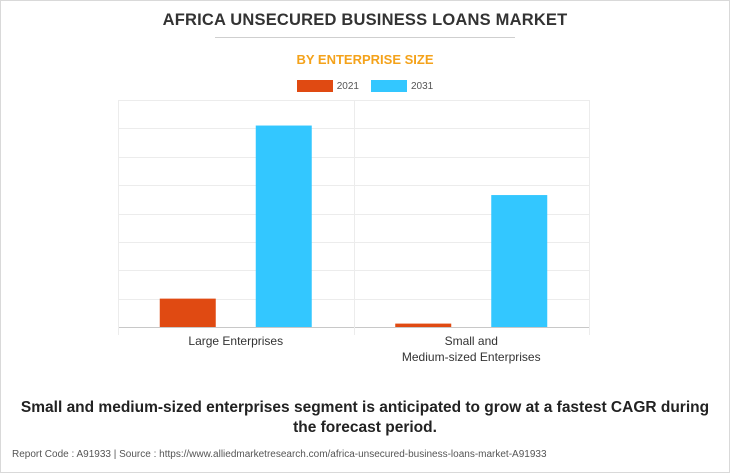  Describe the element at coordinates (187, 312) in the screenshot. I see `bar-2021-large-enterprises` at that location.